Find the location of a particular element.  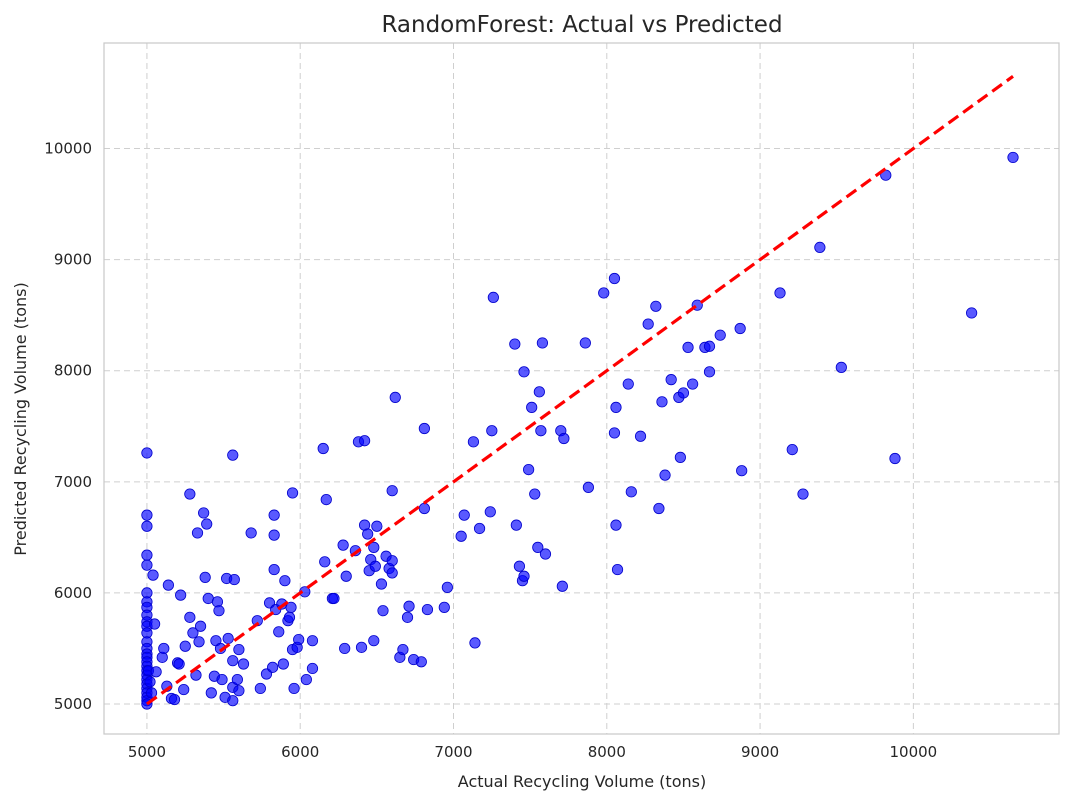

x-tick-label: 10000 is located at coordinates (914, 752).